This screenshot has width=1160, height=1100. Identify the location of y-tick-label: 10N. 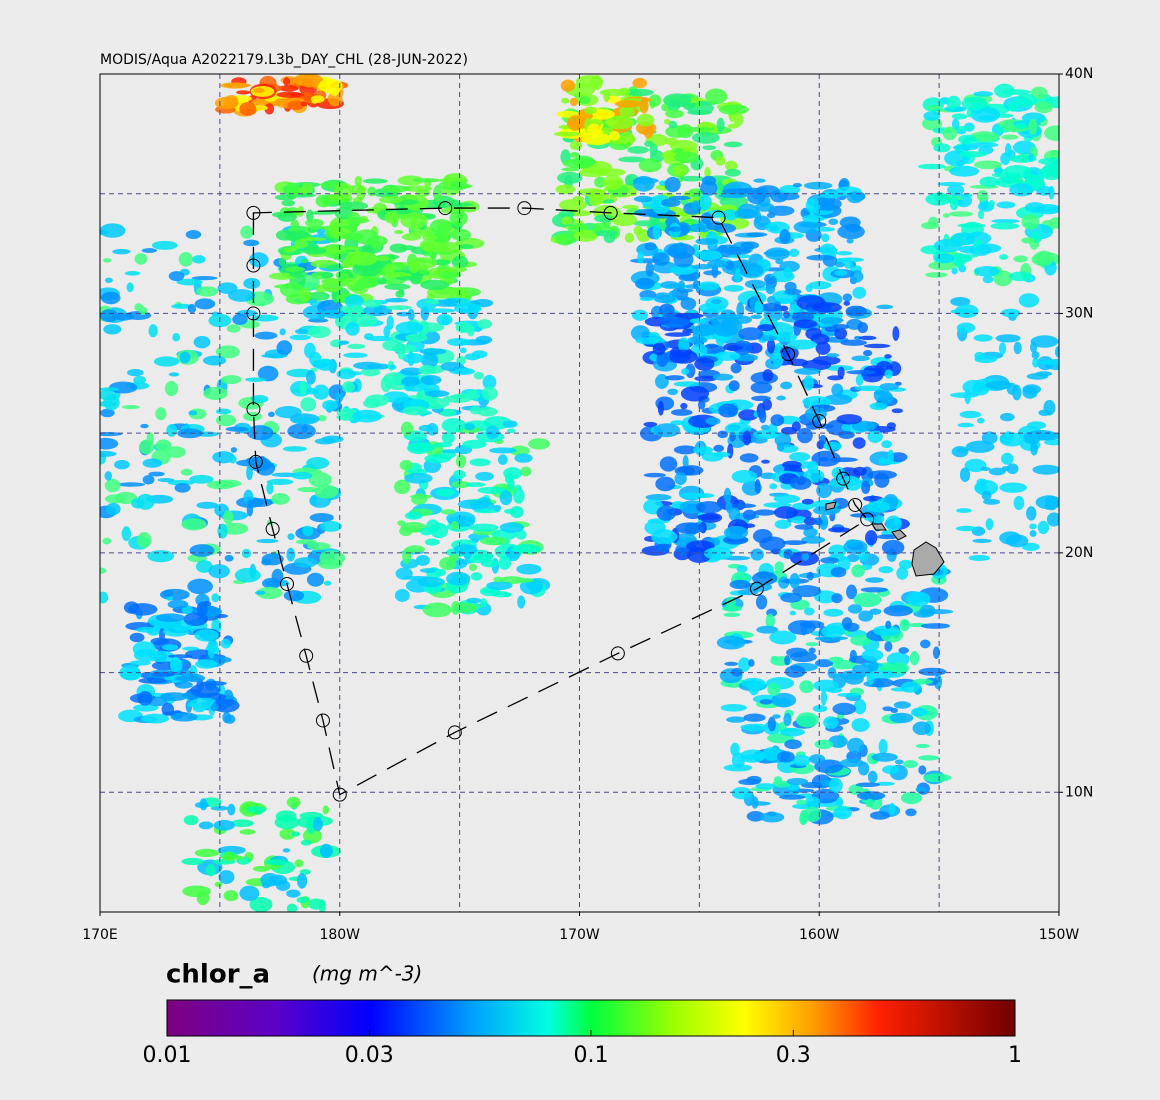
(1079, 792).